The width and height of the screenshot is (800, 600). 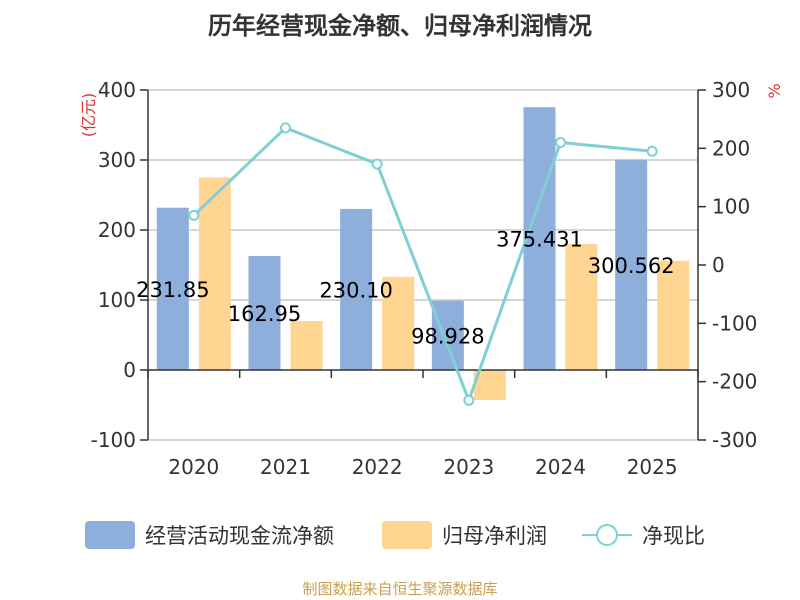 I want to click on right-axis-tick-label: 200, so click(x=731, y=148).